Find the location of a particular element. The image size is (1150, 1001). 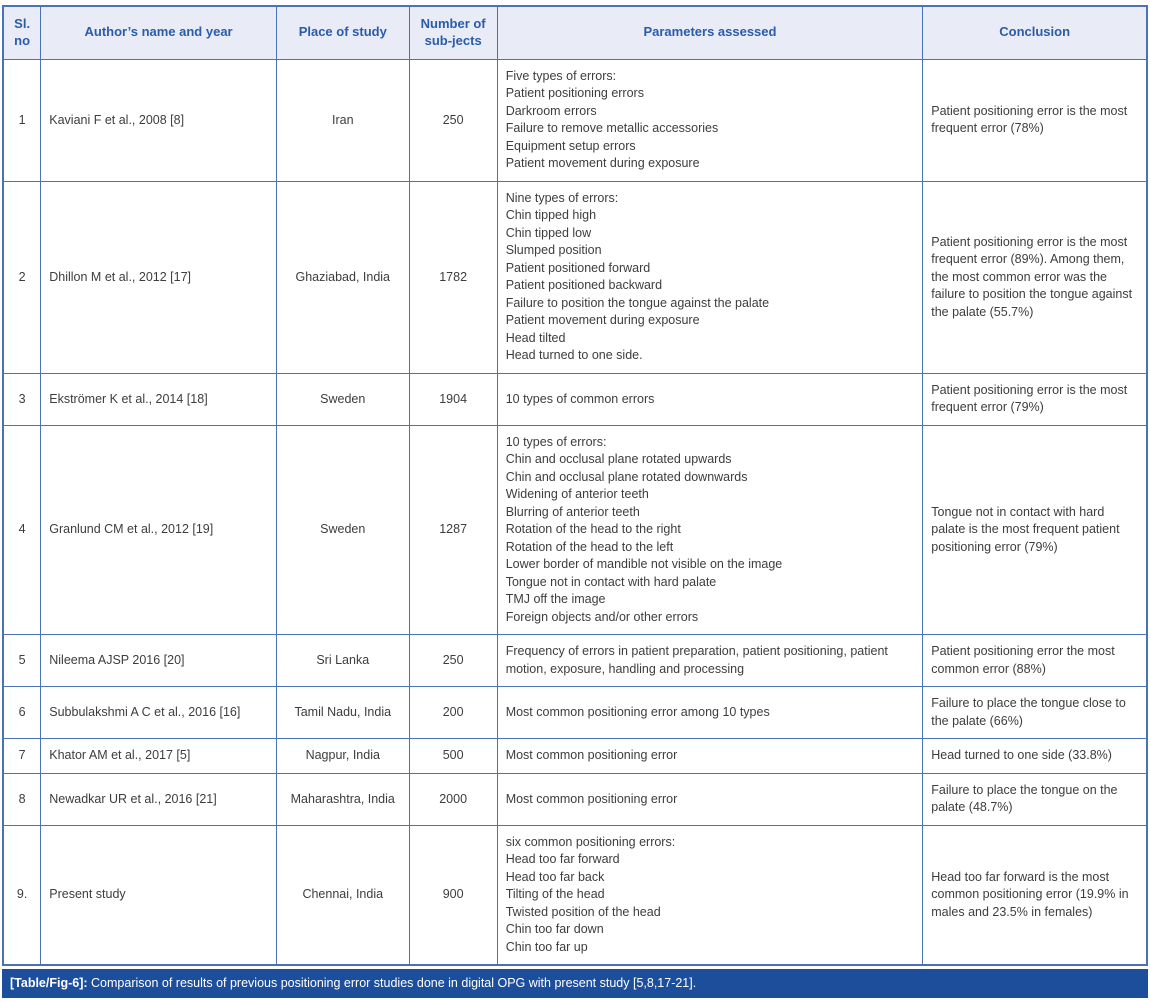

cell-author: Granlund CM et al., 2012 [19] is located at coordinates (158, 530).